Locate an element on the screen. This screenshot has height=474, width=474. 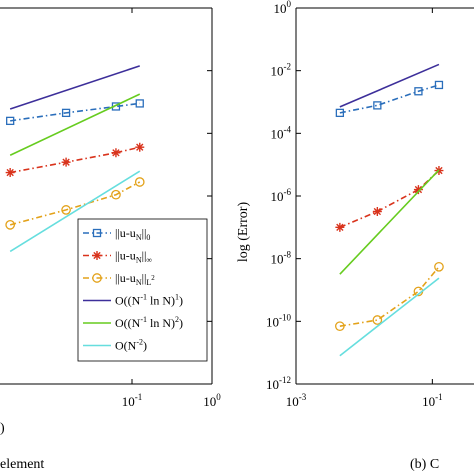
y-tick-label: 10⁻⁸ is located at coordinates (281, 258).